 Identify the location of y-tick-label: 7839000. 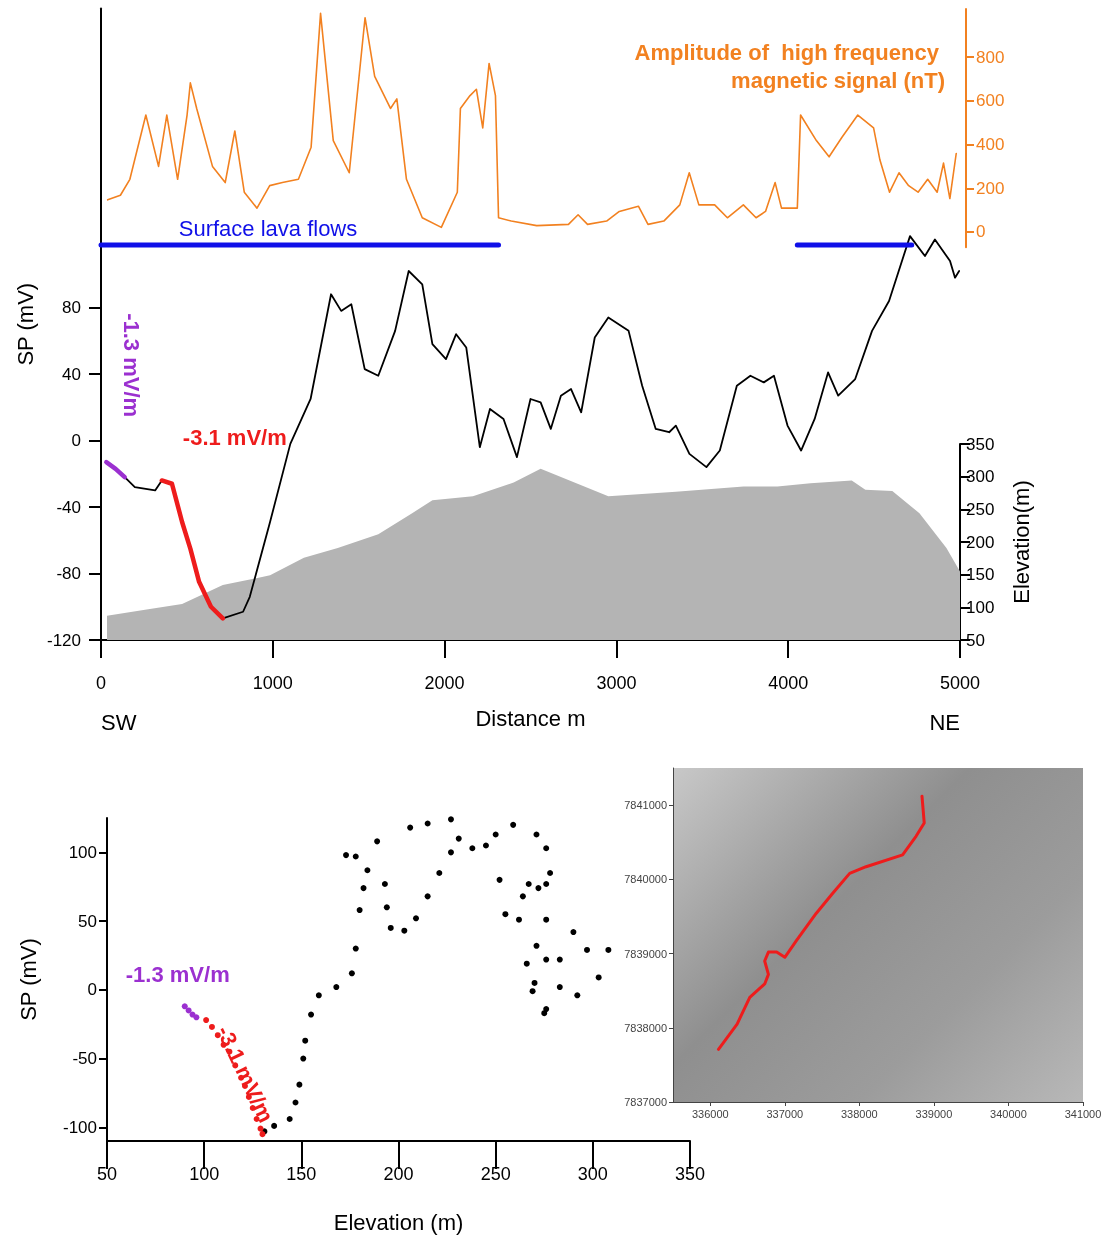
(645, 953).